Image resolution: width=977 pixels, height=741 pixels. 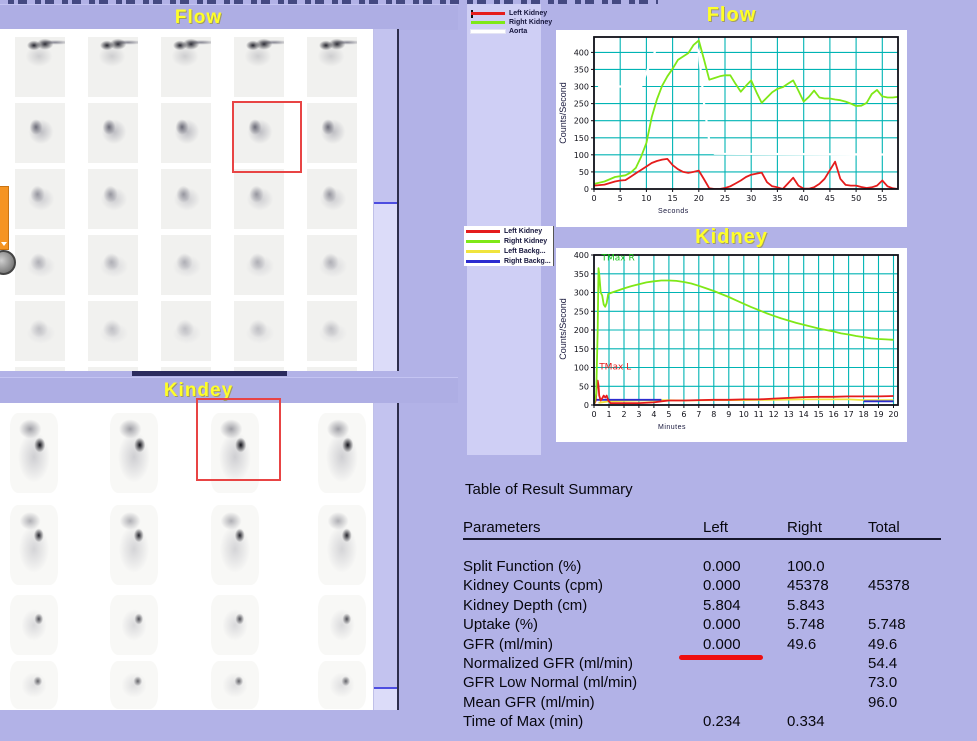 What do you see at coordinates (806, 625) in the screenshot?
I see `cell-right: 5.748` at bounding box center [806, 625].